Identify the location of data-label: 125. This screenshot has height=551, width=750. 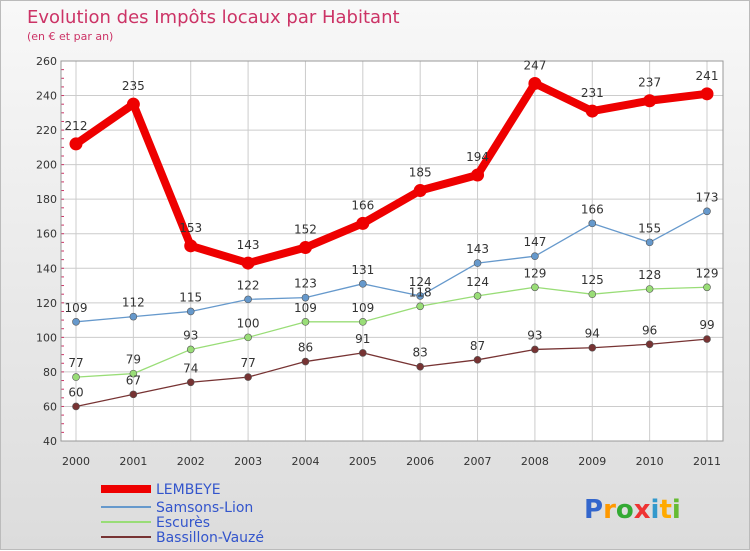
(592, 280).